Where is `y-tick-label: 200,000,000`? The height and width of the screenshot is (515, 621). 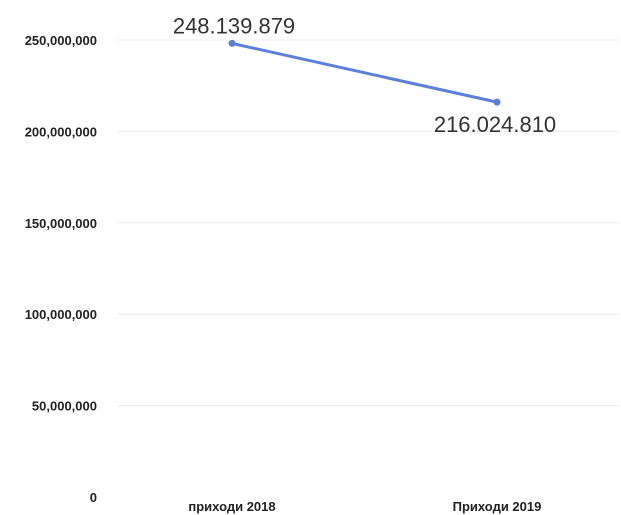
y-tick-label: 200,000,000 is located at coordinates (61, 131).